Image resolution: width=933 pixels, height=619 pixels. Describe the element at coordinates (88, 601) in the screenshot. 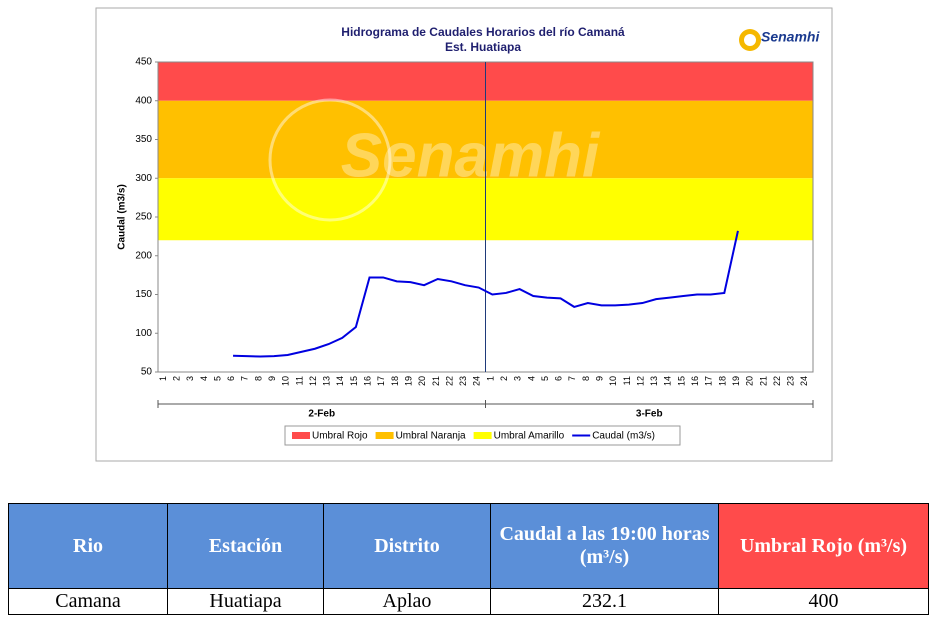

I see `cell: Camana` at that location.